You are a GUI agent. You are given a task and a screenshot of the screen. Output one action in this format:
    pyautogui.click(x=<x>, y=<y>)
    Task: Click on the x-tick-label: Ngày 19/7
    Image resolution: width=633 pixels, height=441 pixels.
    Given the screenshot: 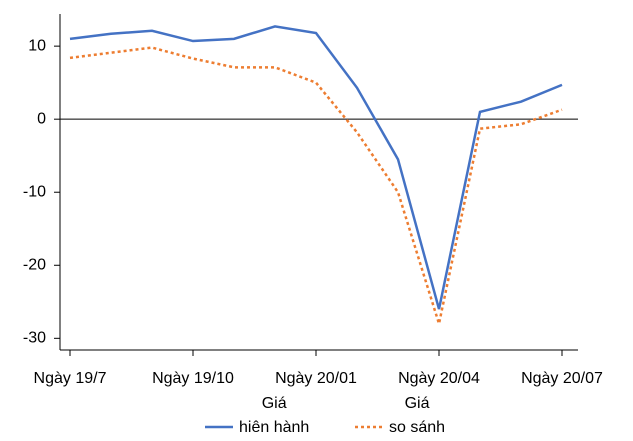 What is the action you would take?
    pyautogui.click(x=70, y=378)
    